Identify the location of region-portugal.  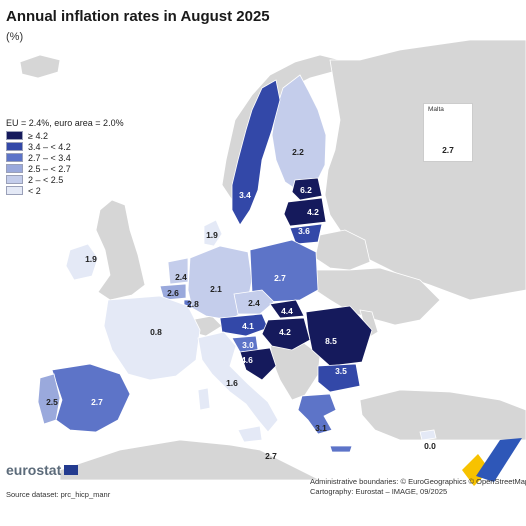
(49, 399).